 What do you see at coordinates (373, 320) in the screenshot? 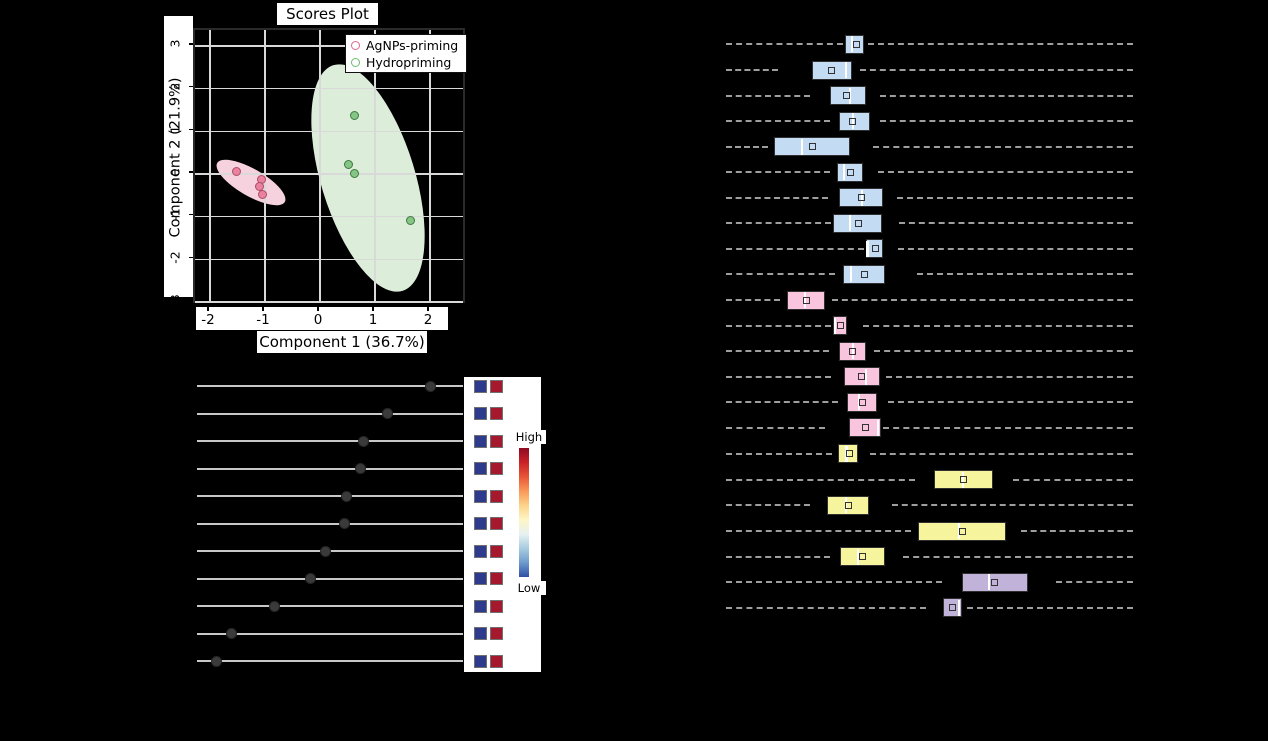
I see `x-tick-label: 1` at bounding box center [373, 320].